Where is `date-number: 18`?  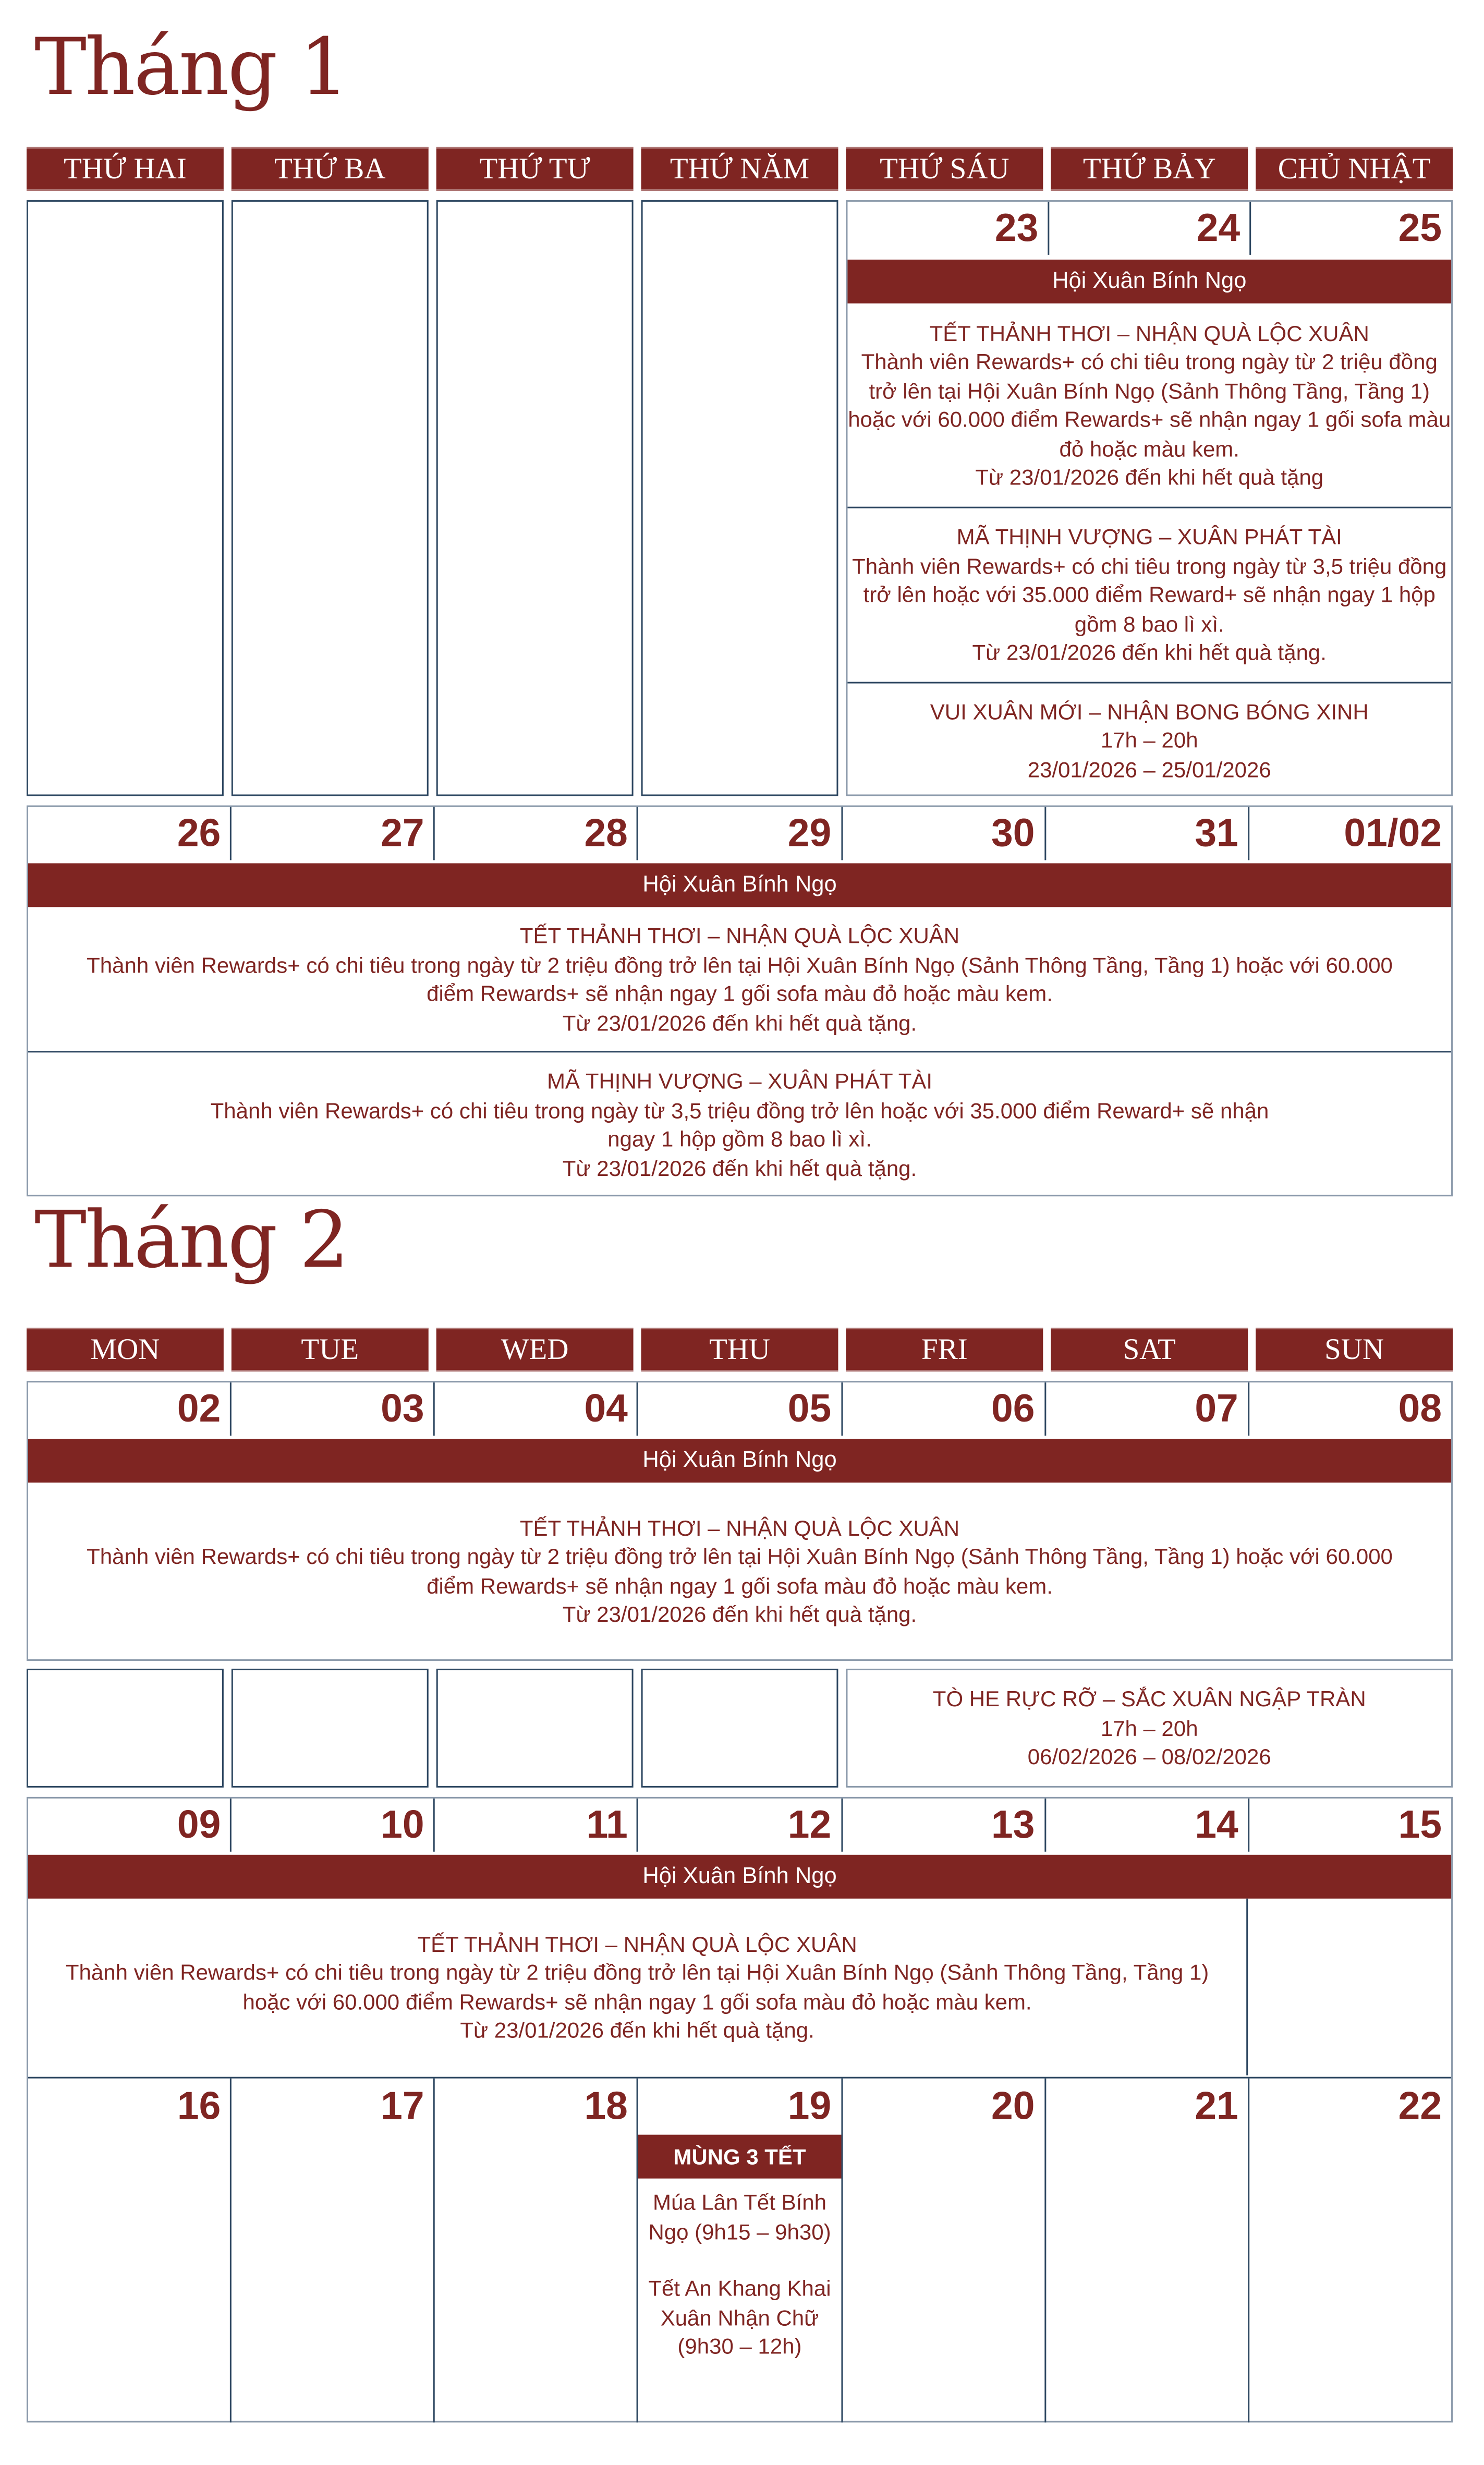
date-number: 18 is located at coordinates (606, 2106).